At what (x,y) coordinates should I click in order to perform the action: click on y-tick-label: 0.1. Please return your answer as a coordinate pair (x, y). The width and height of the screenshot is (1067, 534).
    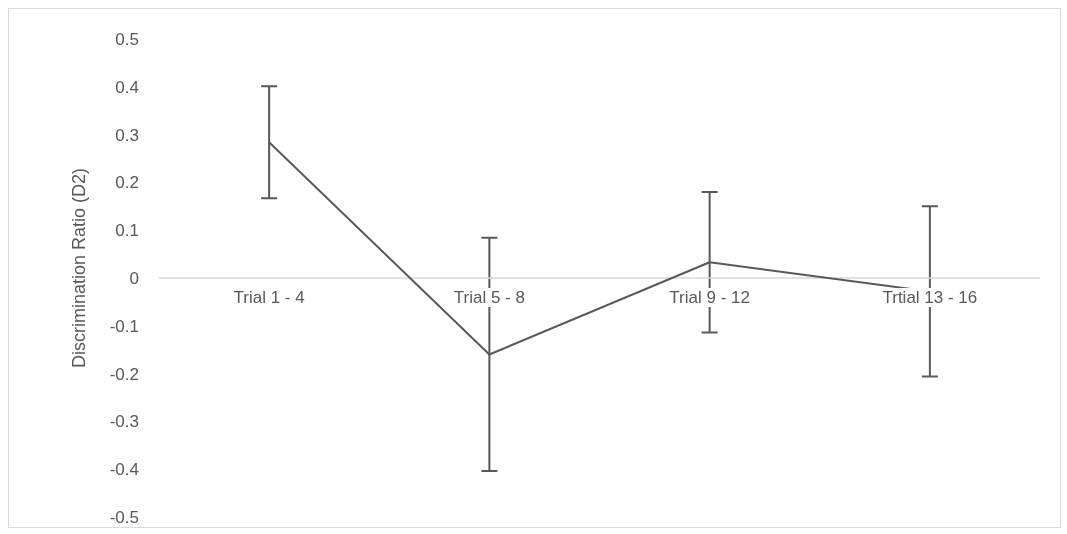
    Looking at the image, I should click on (127, 231).